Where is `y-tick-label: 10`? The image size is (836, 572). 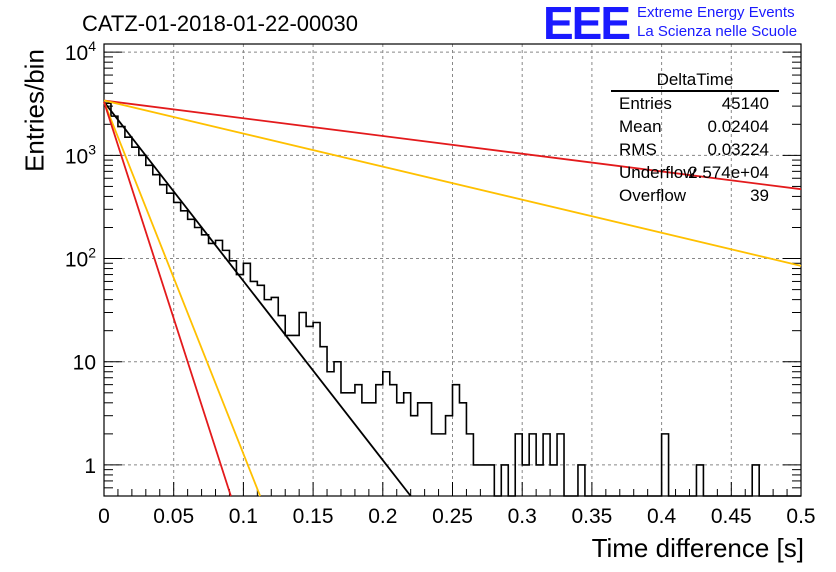
y-tick-label: 10 is located at coordinates (84, 363).